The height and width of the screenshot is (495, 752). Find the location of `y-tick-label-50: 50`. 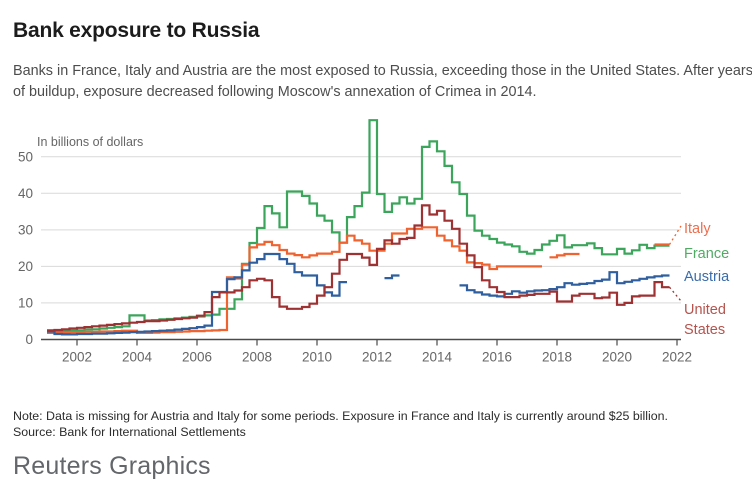

y-tick-label-50: 50 is located at coordinates (25, 156).